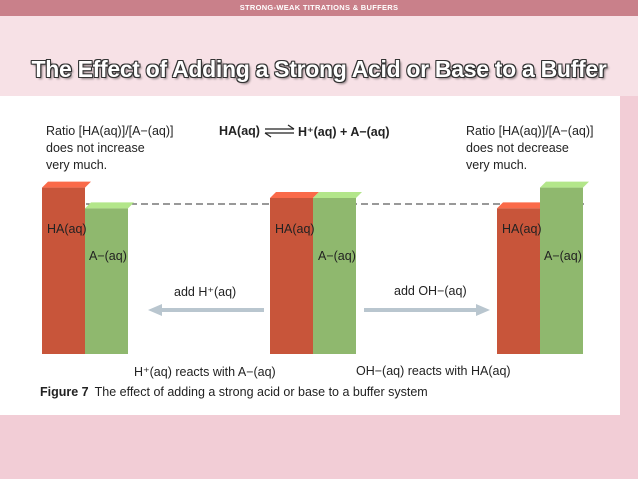  I want to click on bar-label-ha-middle: HA(aq), so click(295, 229).